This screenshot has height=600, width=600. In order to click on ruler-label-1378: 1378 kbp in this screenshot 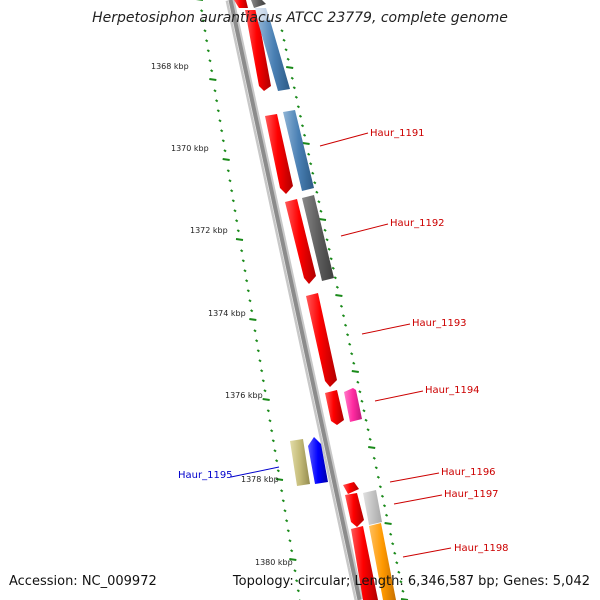, I will do `click(260, 479)`.